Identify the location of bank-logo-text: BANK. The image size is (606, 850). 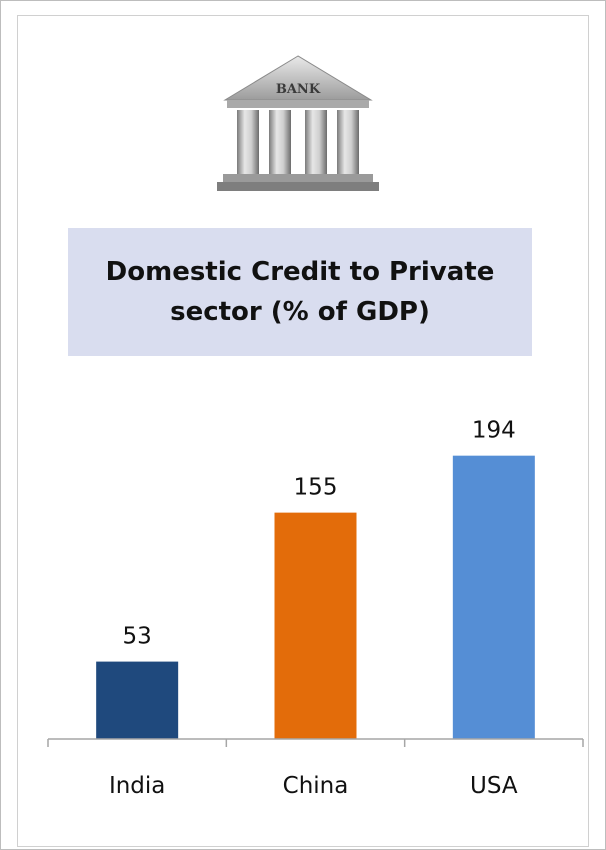
(298, 89).